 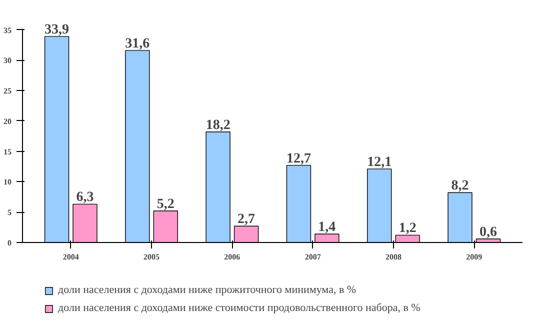 I want to click on y-tick-label: 15, so click(x=8, y=151).